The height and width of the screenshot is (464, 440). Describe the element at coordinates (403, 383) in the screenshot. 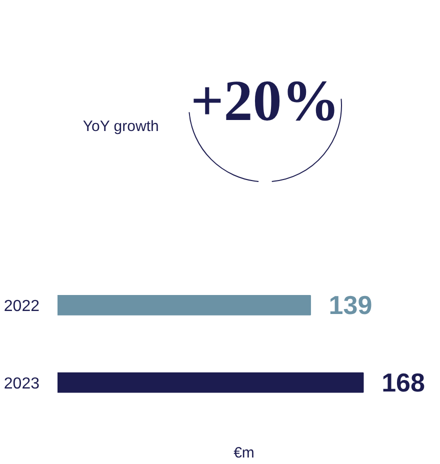

I see `data-label: 168` at that location.